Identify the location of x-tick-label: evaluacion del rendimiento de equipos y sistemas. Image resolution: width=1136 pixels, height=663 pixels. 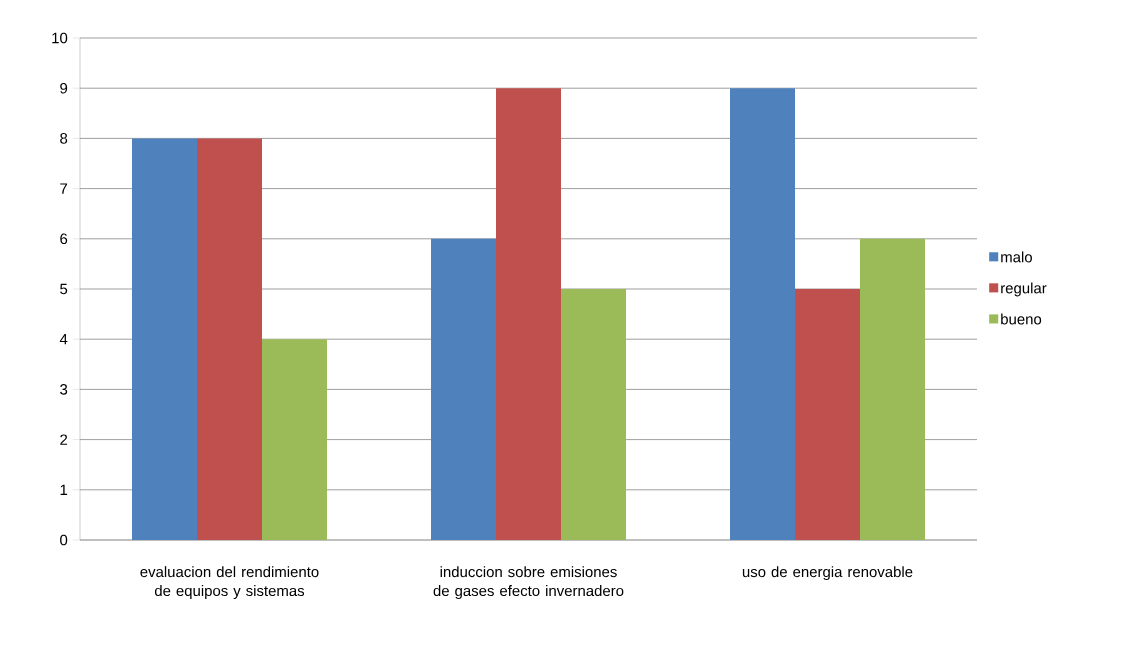
(229, 583).